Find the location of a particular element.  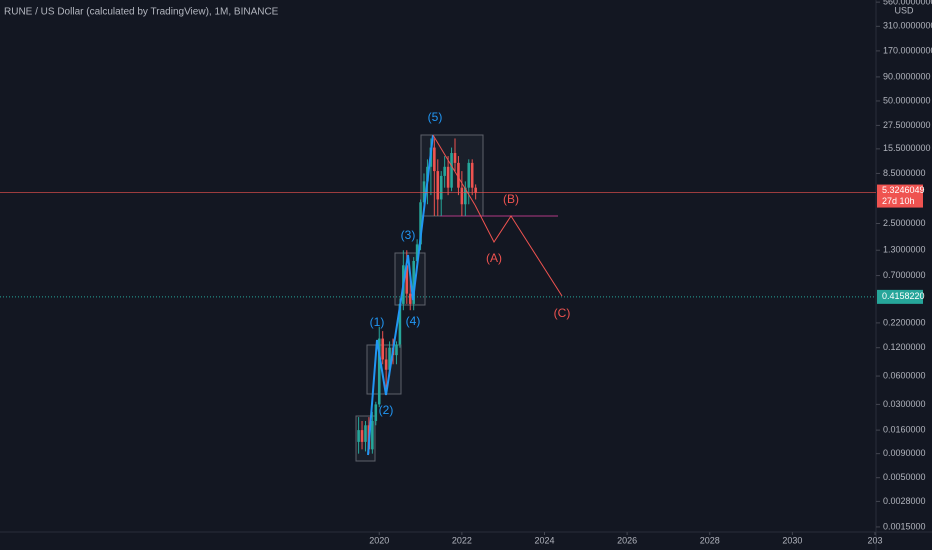

wave-label: (5) is located at coordinates (435, 117).